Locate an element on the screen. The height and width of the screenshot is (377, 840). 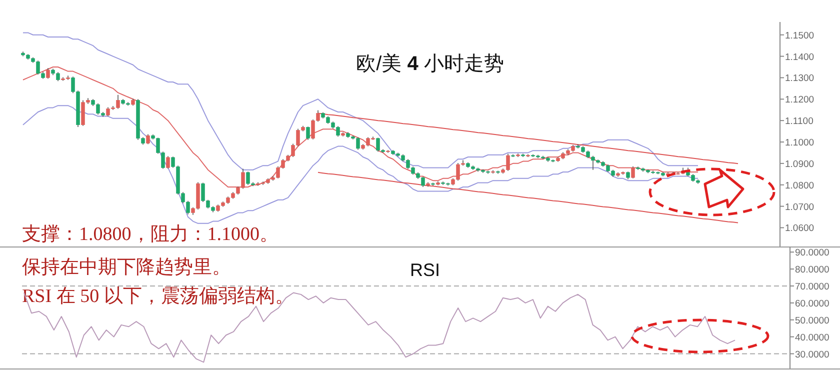
text: 欧/美 4 小时走势 is located at coordinates (430, 63).